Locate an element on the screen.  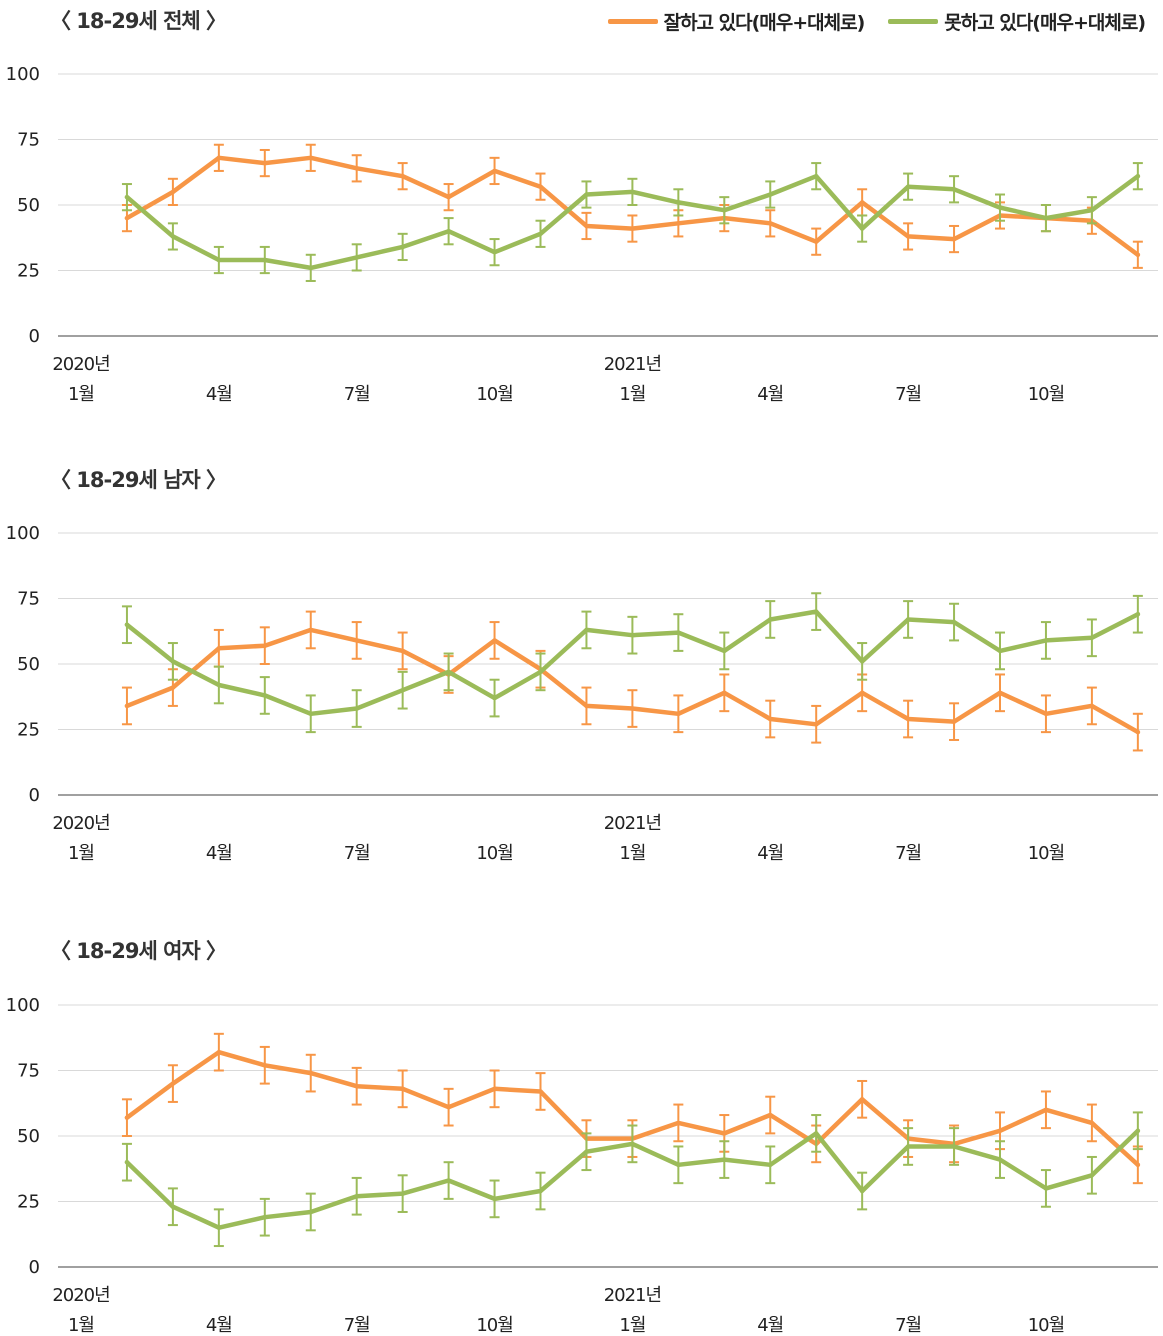
legend-item-bad: 못하고 있다(매우+대체로) is located at coordinates (1017, 21).